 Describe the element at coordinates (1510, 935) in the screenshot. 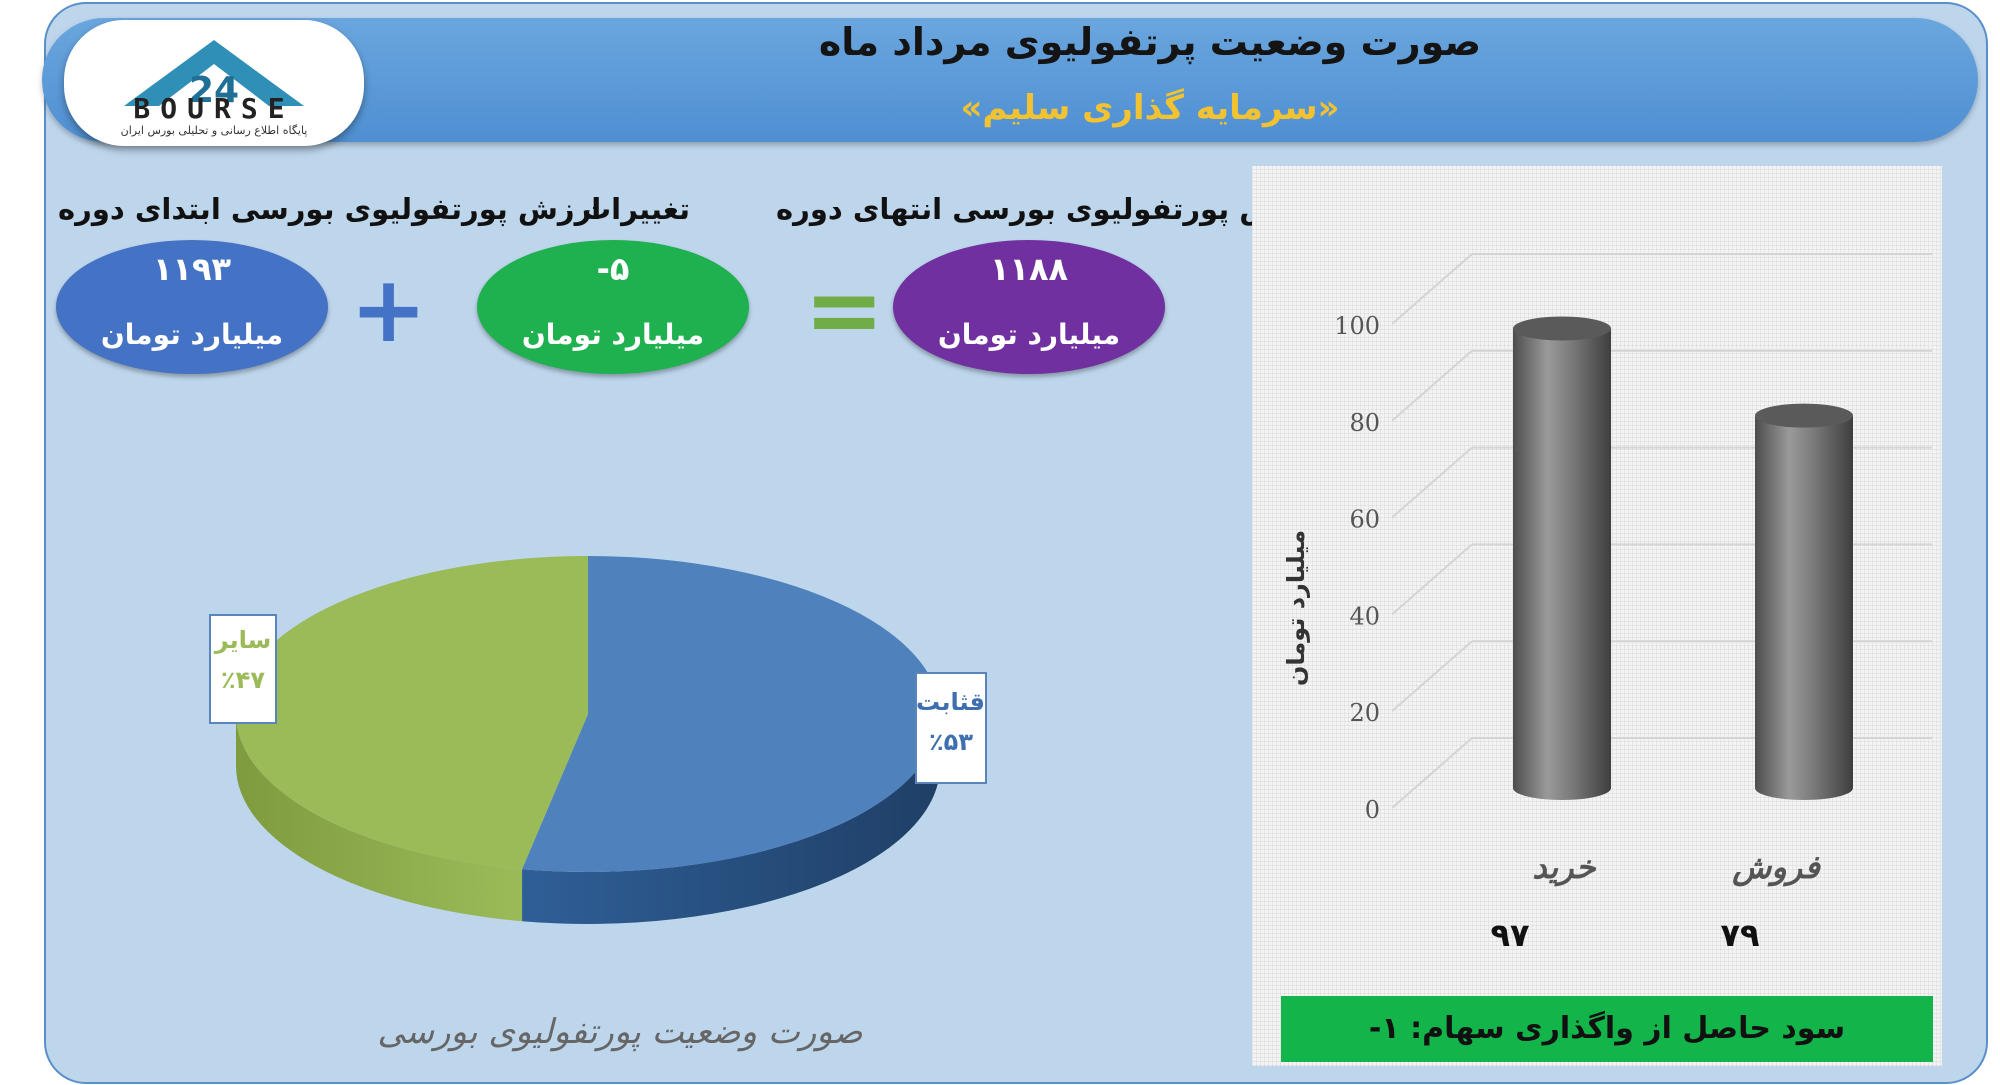

I see `bar-value-kharid: ۹۷` at that location.